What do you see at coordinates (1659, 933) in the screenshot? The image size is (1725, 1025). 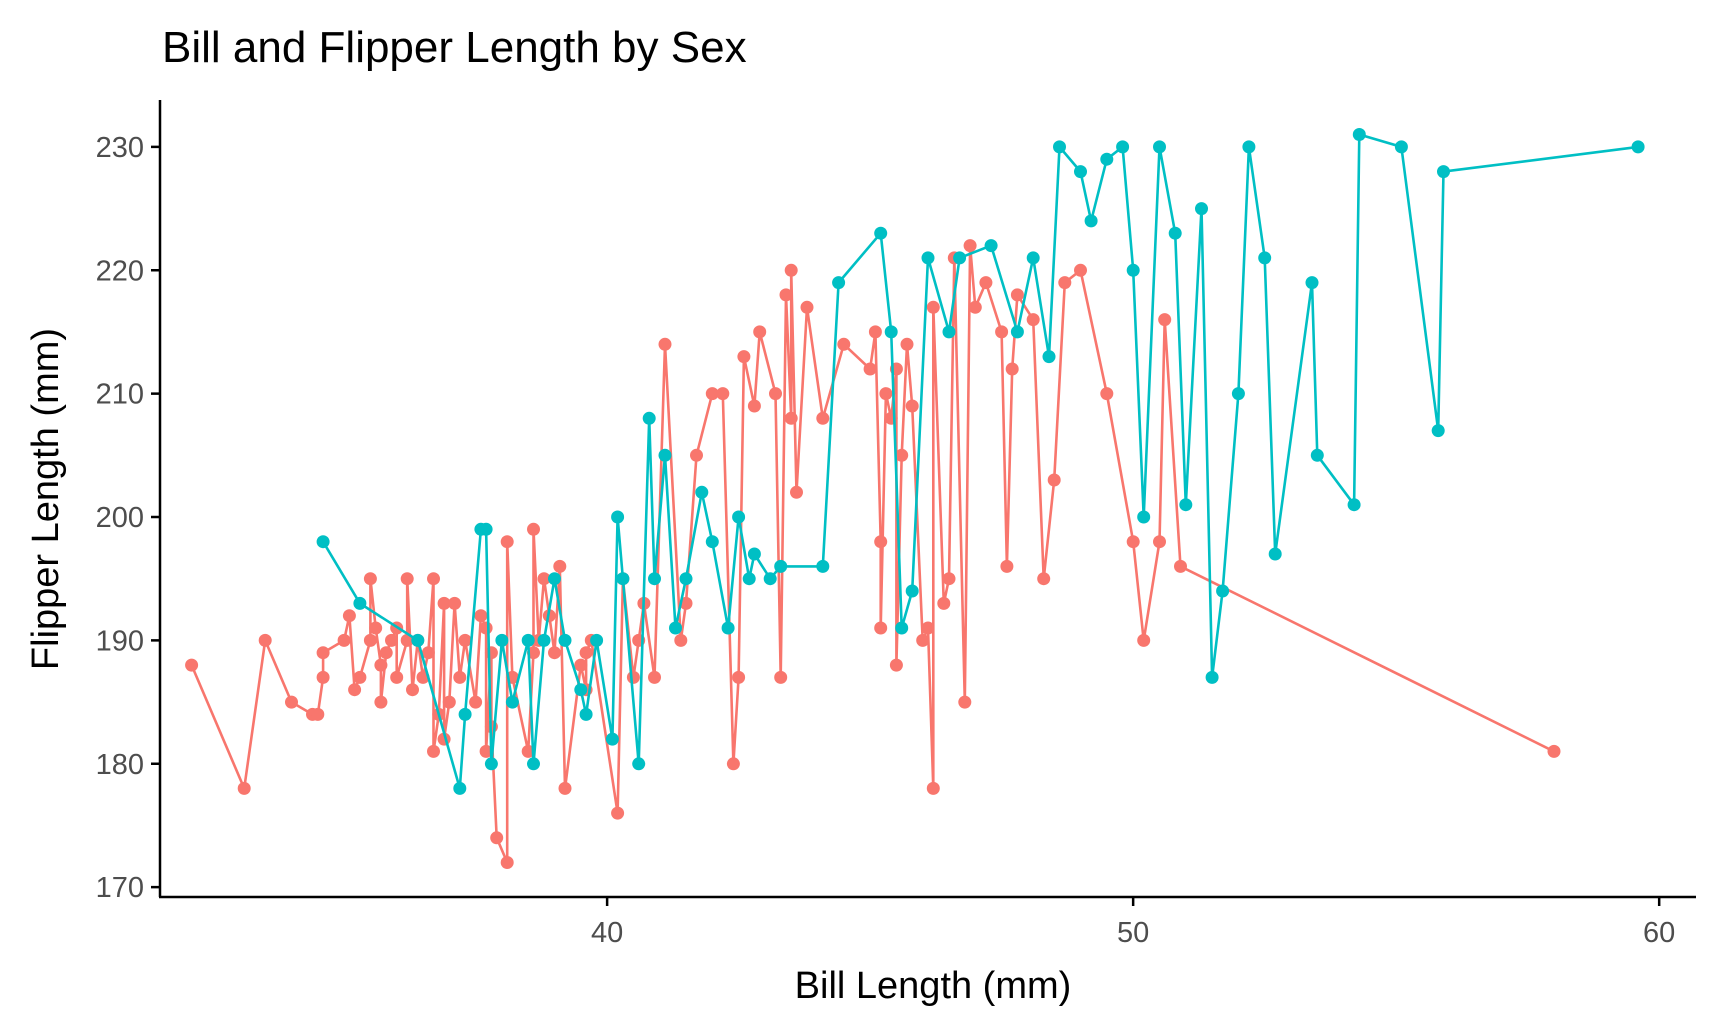 I see `x-tick-label: 60` at bounding box center [1659, 933].